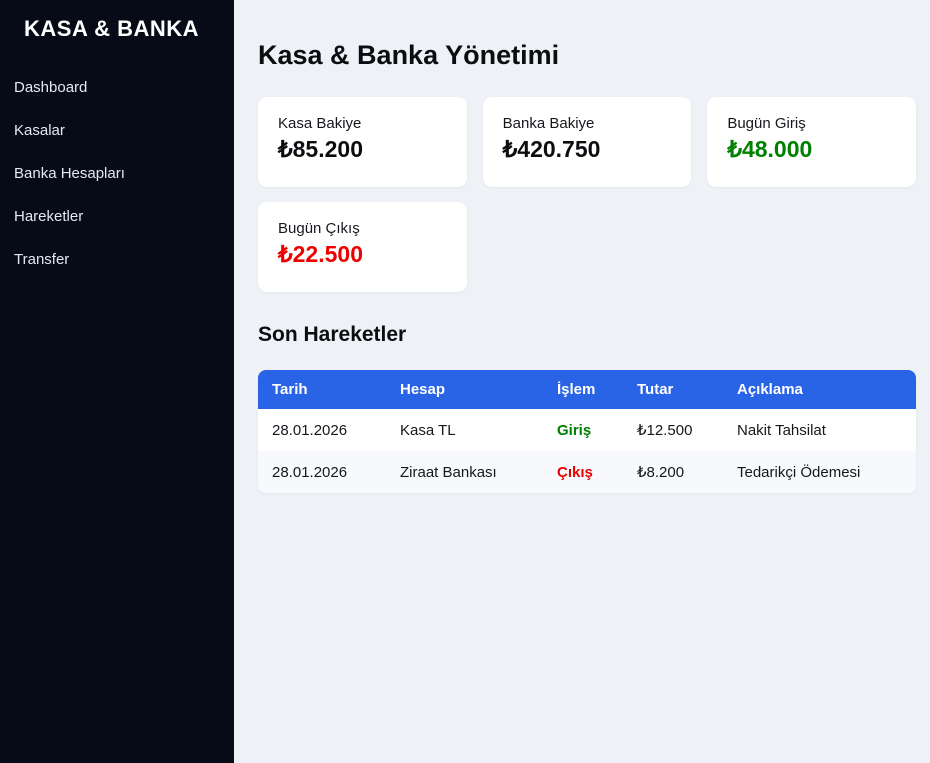 This screenshot has height=763, width=930. I want to click on sidebar-item-label: Hareketler, so click(49, 216).